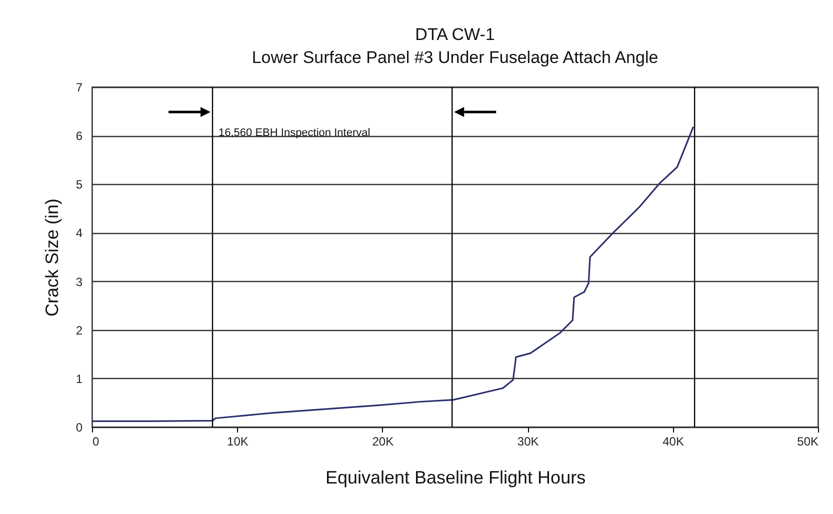  Describe the element at coordinates (79, 185) in the screenshot. I see `y-tick-label: 5` at that location.